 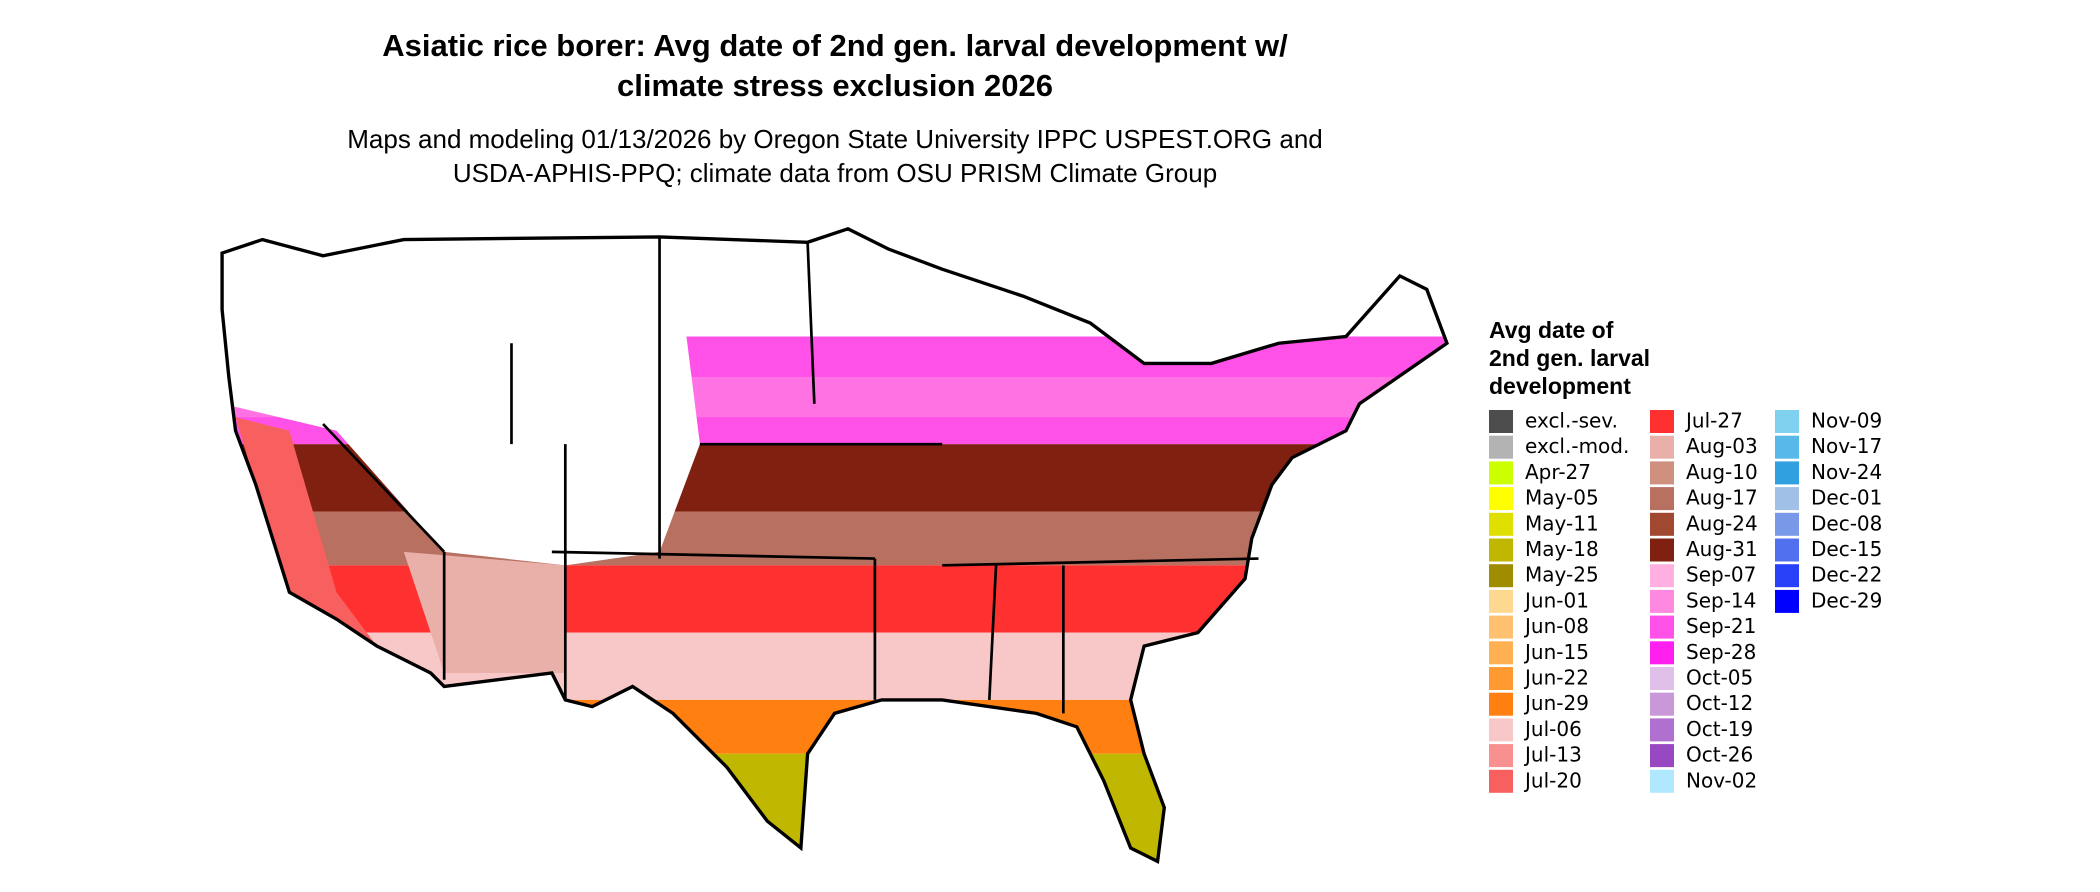 I want to click on legend-label: Sep-07, so click(x=1721, y=575).